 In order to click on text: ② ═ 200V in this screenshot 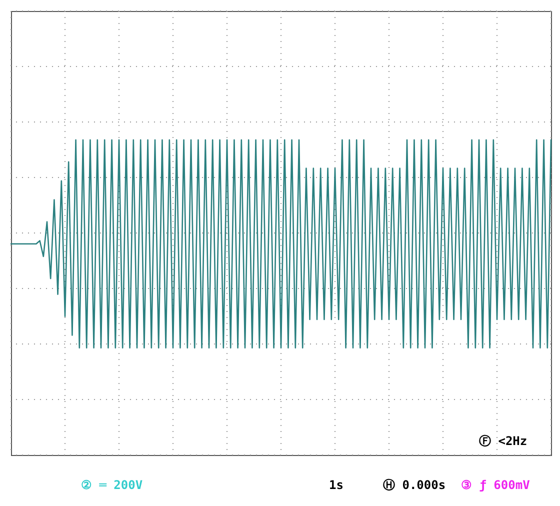, I will do `click(112, 485)`.